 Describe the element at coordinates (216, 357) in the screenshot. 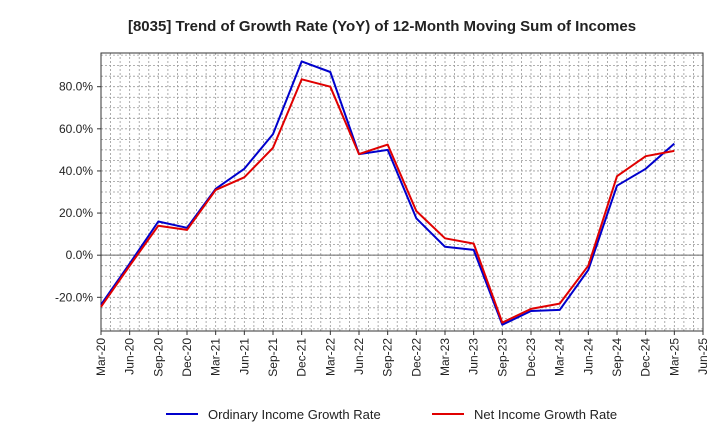

I see `x-tick-label: Mar-21` at that location.